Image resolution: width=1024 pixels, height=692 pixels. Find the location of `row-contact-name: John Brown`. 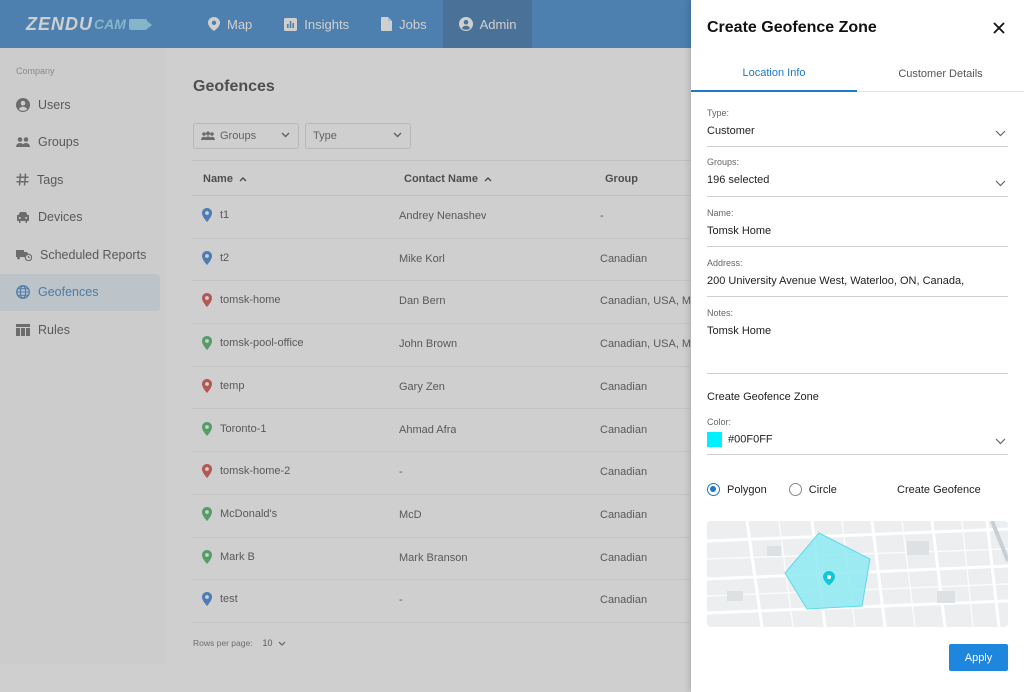

row-contact-name: John Brown is located at coordinates (428, 344).